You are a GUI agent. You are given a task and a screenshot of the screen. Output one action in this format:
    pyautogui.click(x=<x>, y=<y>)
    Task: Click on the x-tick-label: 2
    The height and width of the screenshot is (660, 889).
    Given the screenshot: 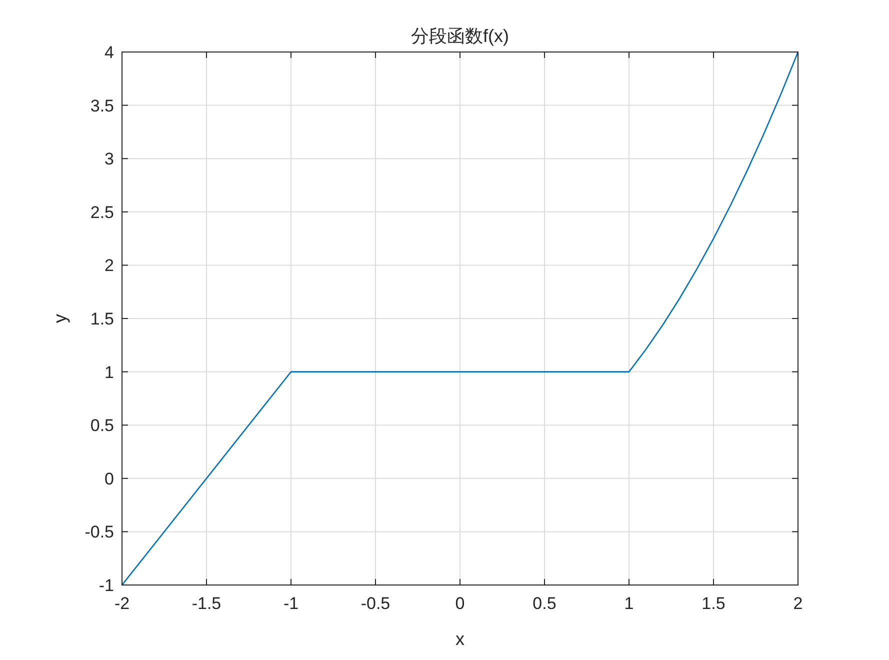 What is the action you would take?
    pyautogui.click(x=798, y=603)
    